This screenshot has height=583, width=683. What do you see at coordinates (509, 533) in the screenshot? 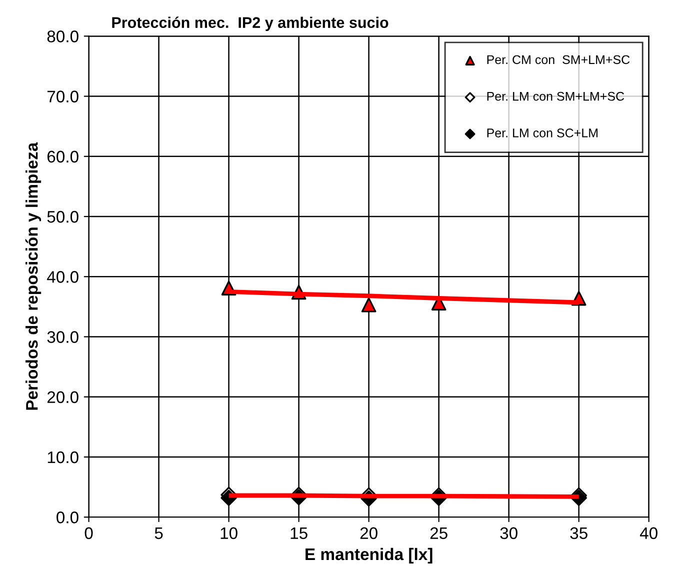
I see `x-tick-label: 30` at bounding box center [509, 533].